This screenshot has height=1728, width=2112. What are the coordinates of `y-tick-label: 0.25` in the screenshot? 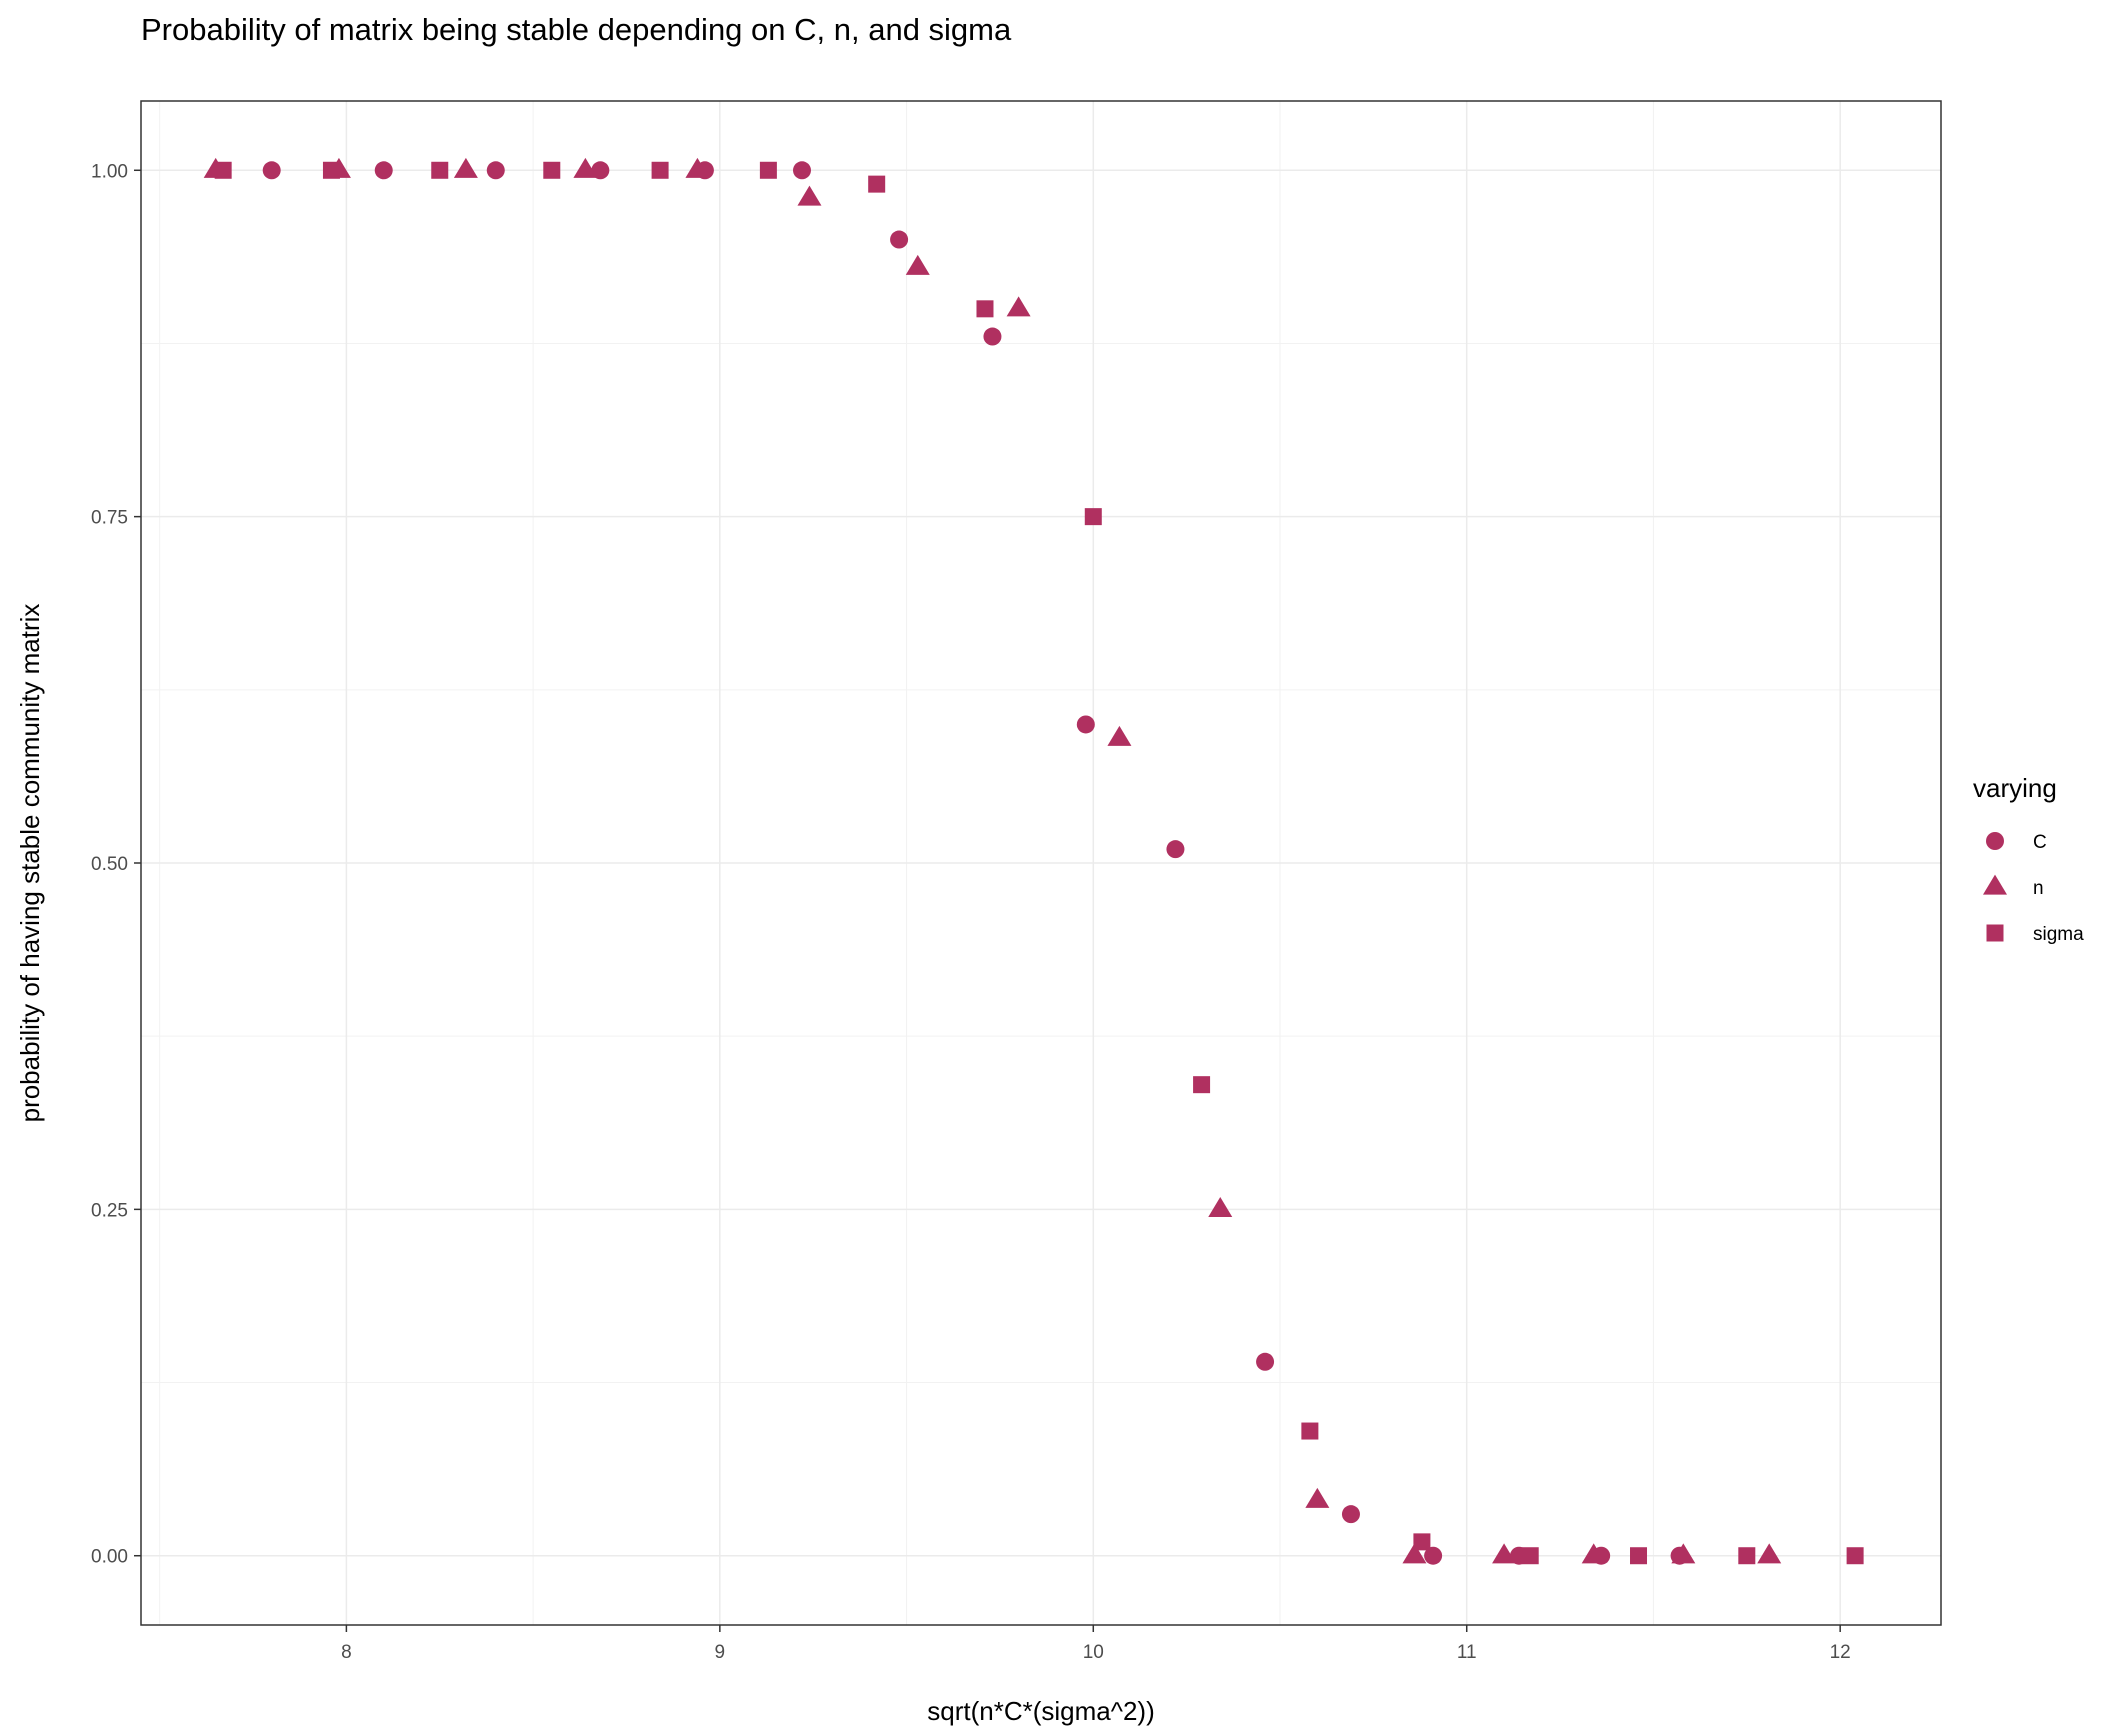 It's located at (109, 1210).